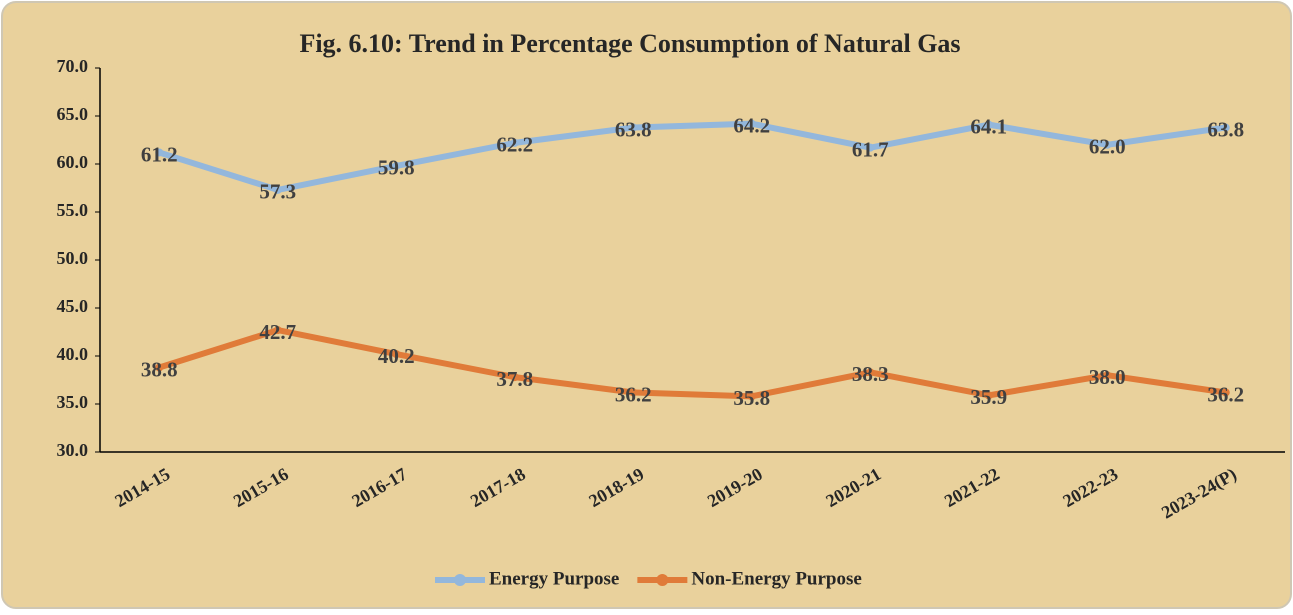  I want to click on y-tick-label: 35.0, so click(73, 402).